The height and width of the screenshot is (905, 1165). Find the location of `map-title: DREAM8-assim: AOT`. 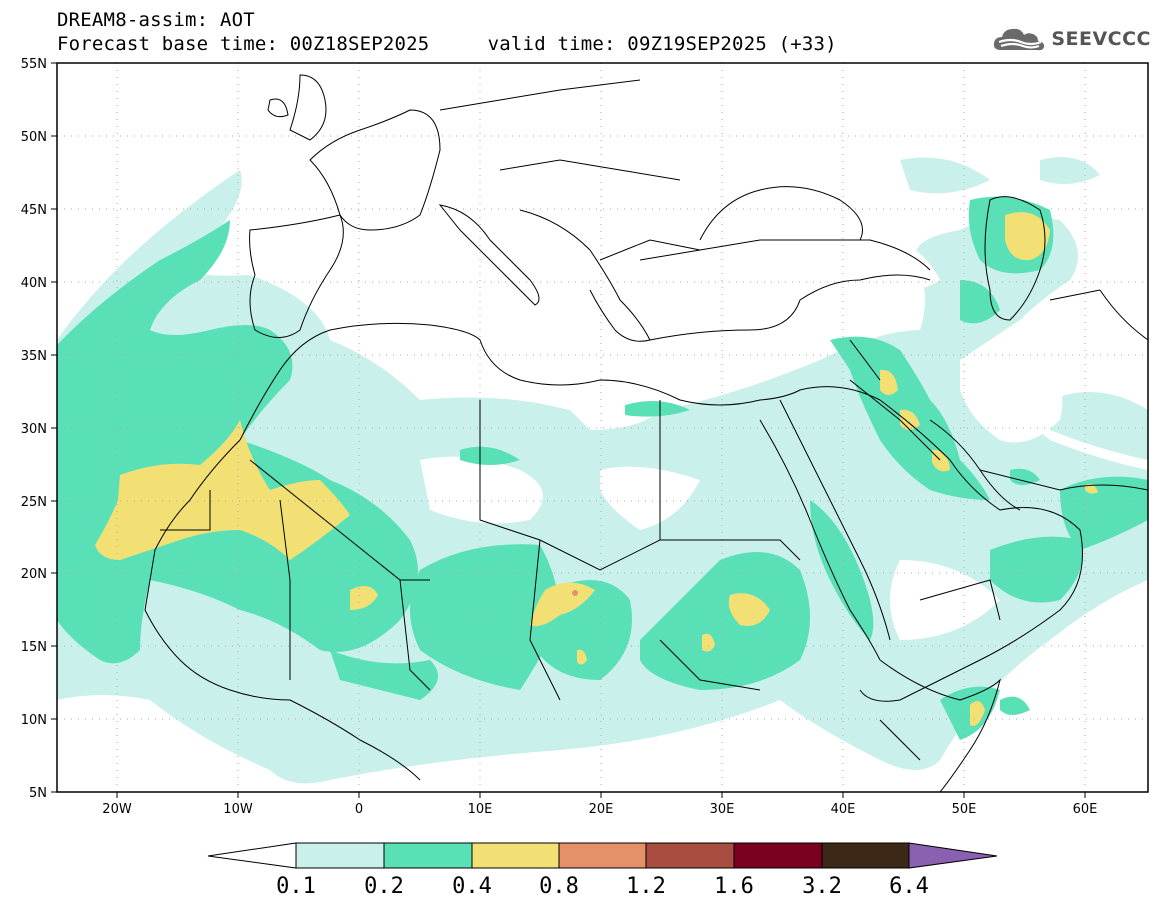

map-title: DREAM8-assim: AOT is located at coordinates (156, 20).